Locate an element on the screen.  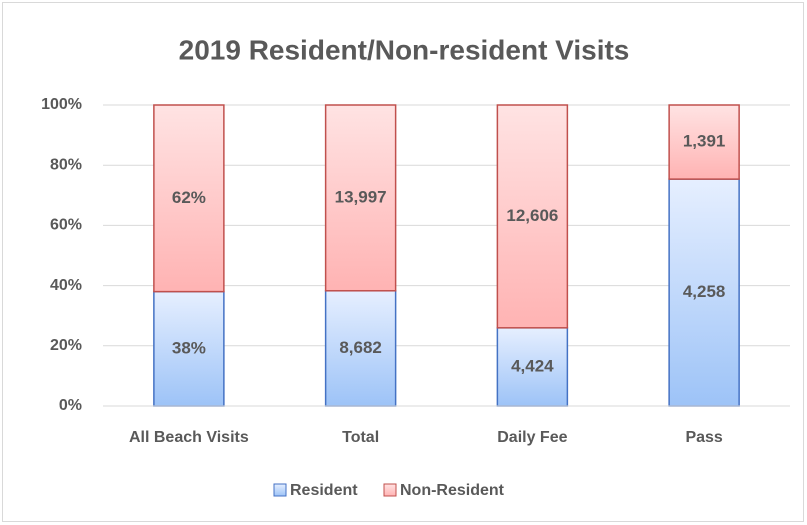
y-tick-label: 100% is located at coordinates (61, 104).